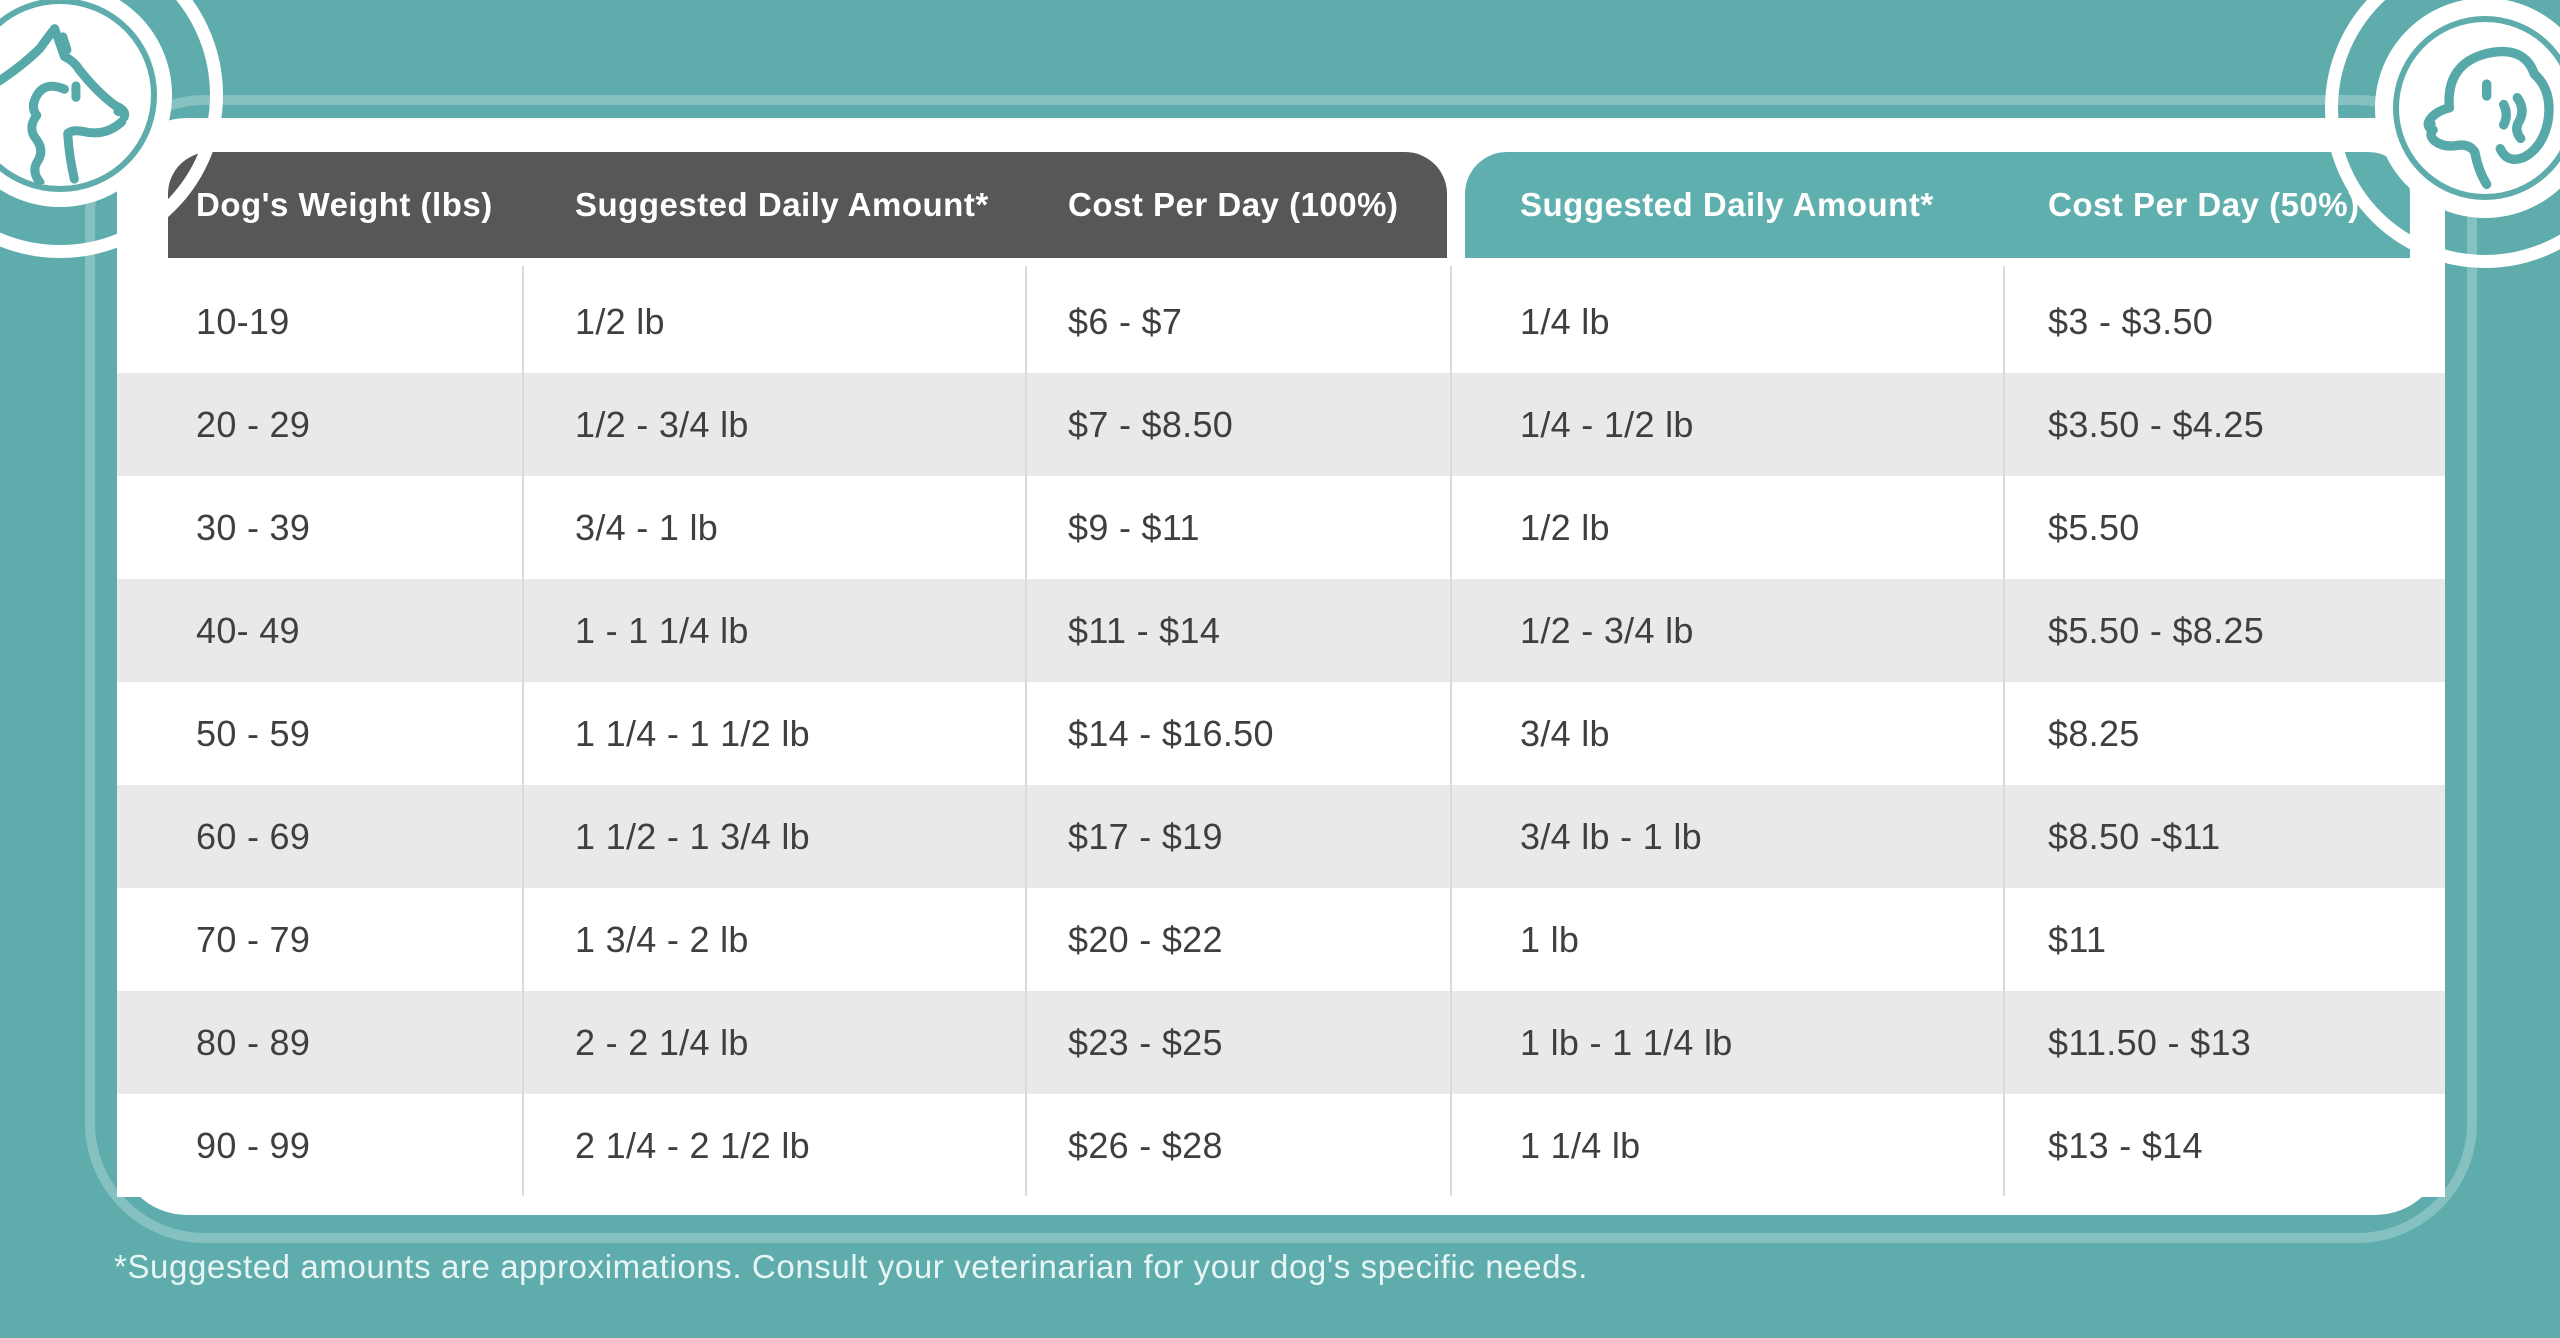  What do you see at coordinates (1145, 1145) in the screenshot?
I see `table-cell: $26 - $28` at bounding box center [1145, 1145].